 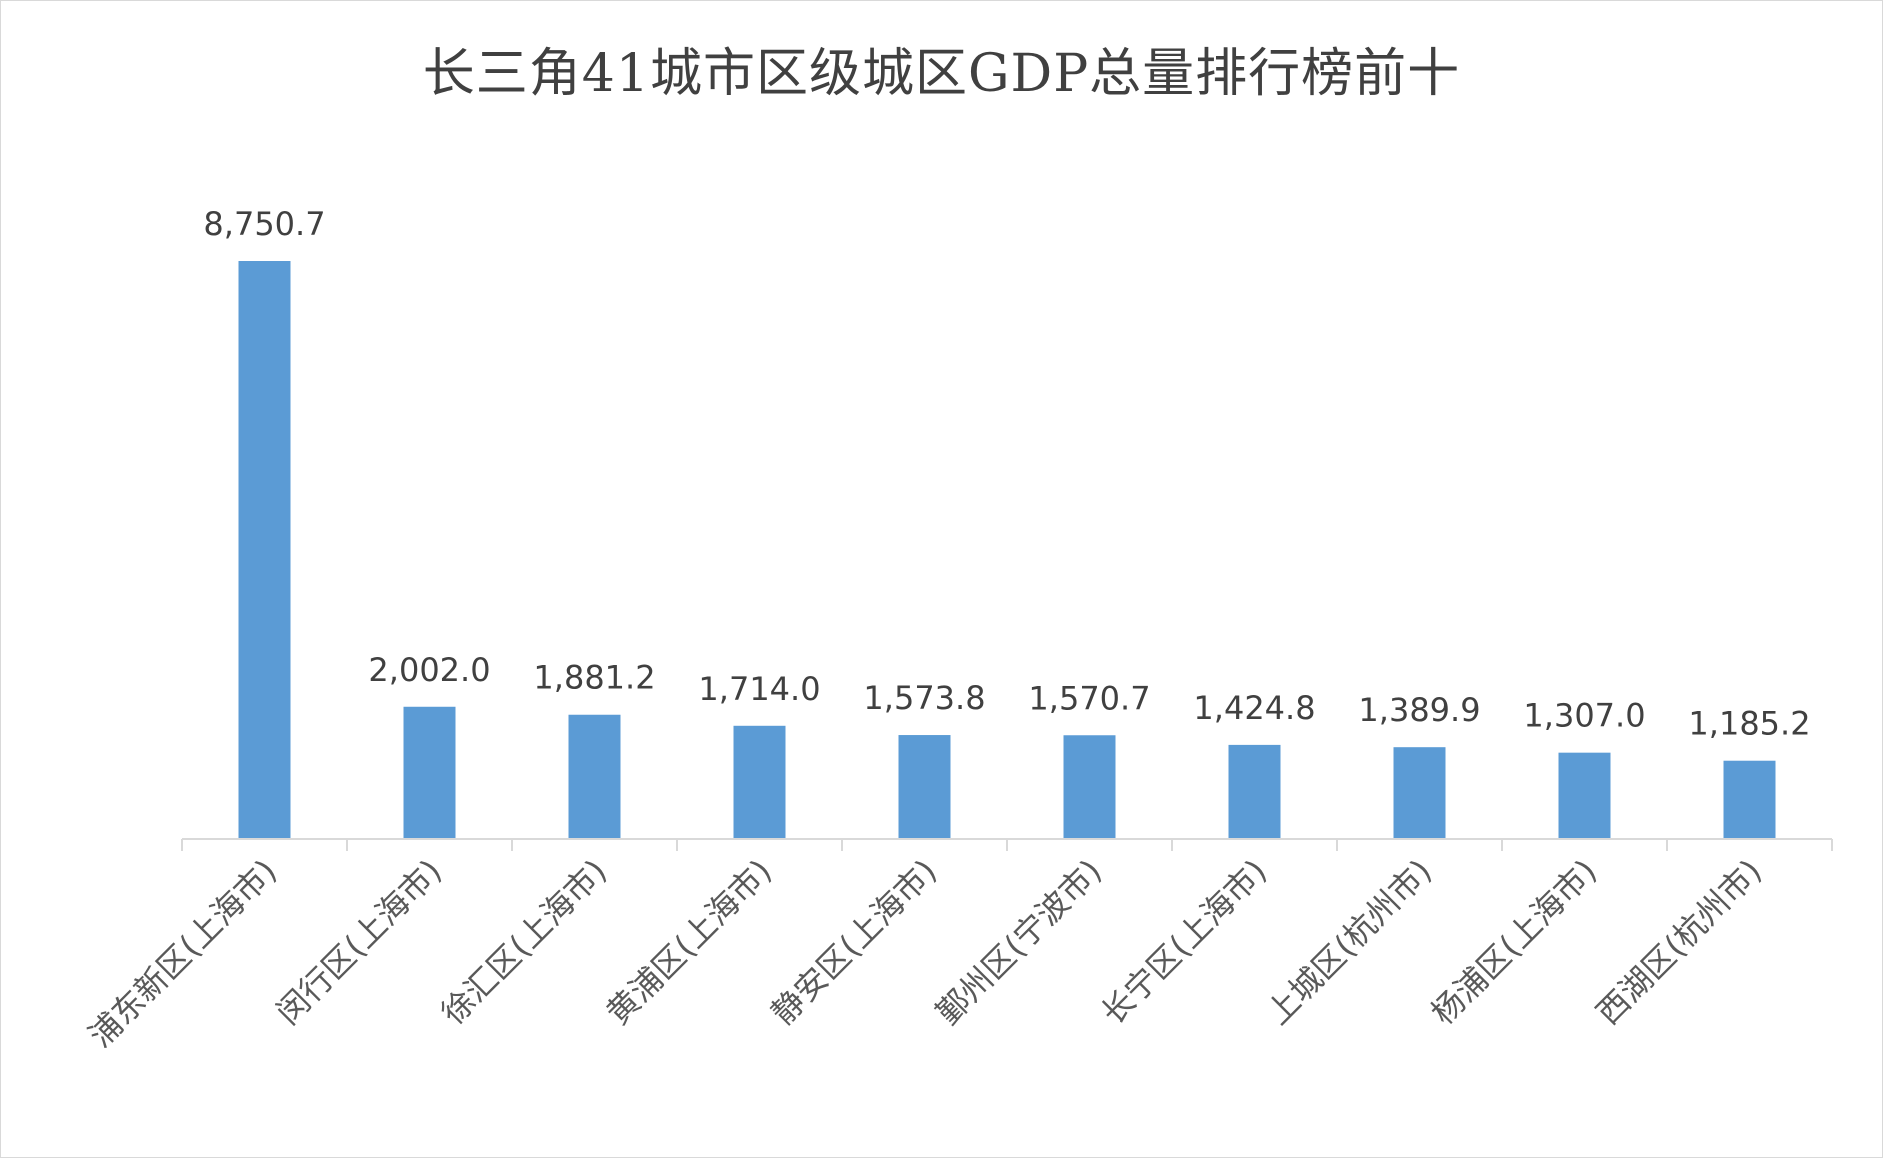 I want to click on x-tick-label: 黄浦区(上海市), so click(x=689, y=942).